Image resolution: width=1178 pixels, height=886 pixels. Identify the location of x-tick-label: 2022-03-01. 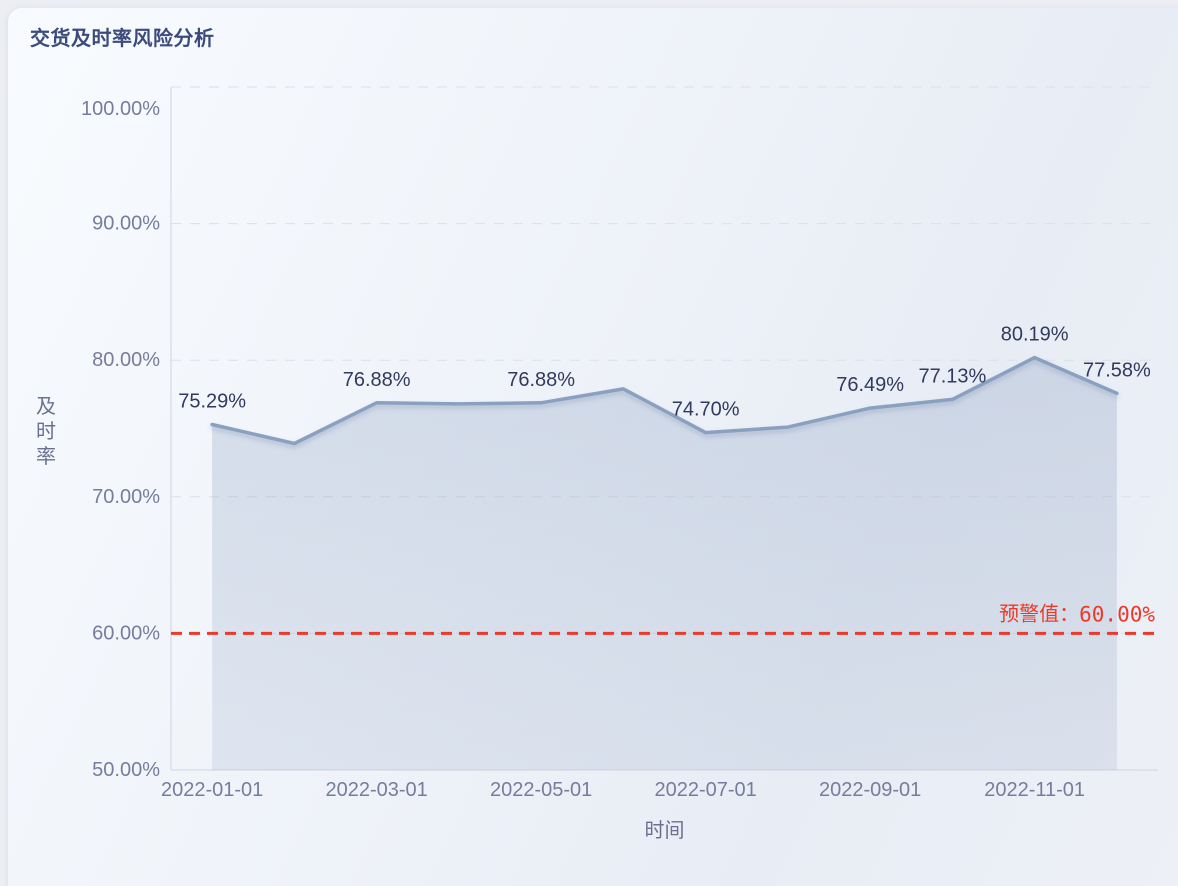
(376, 790).